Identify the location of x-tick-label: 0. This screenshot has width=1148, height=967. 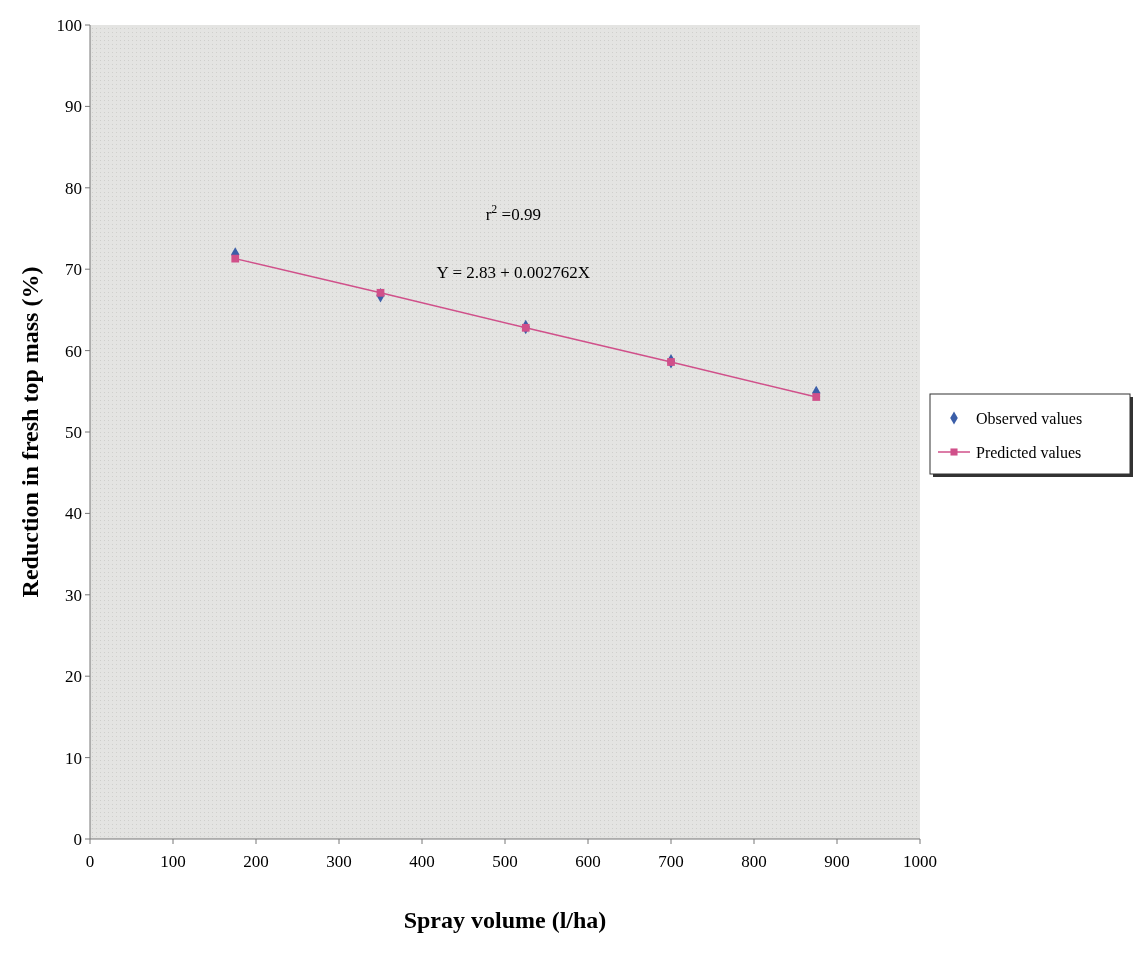
(90, 861).